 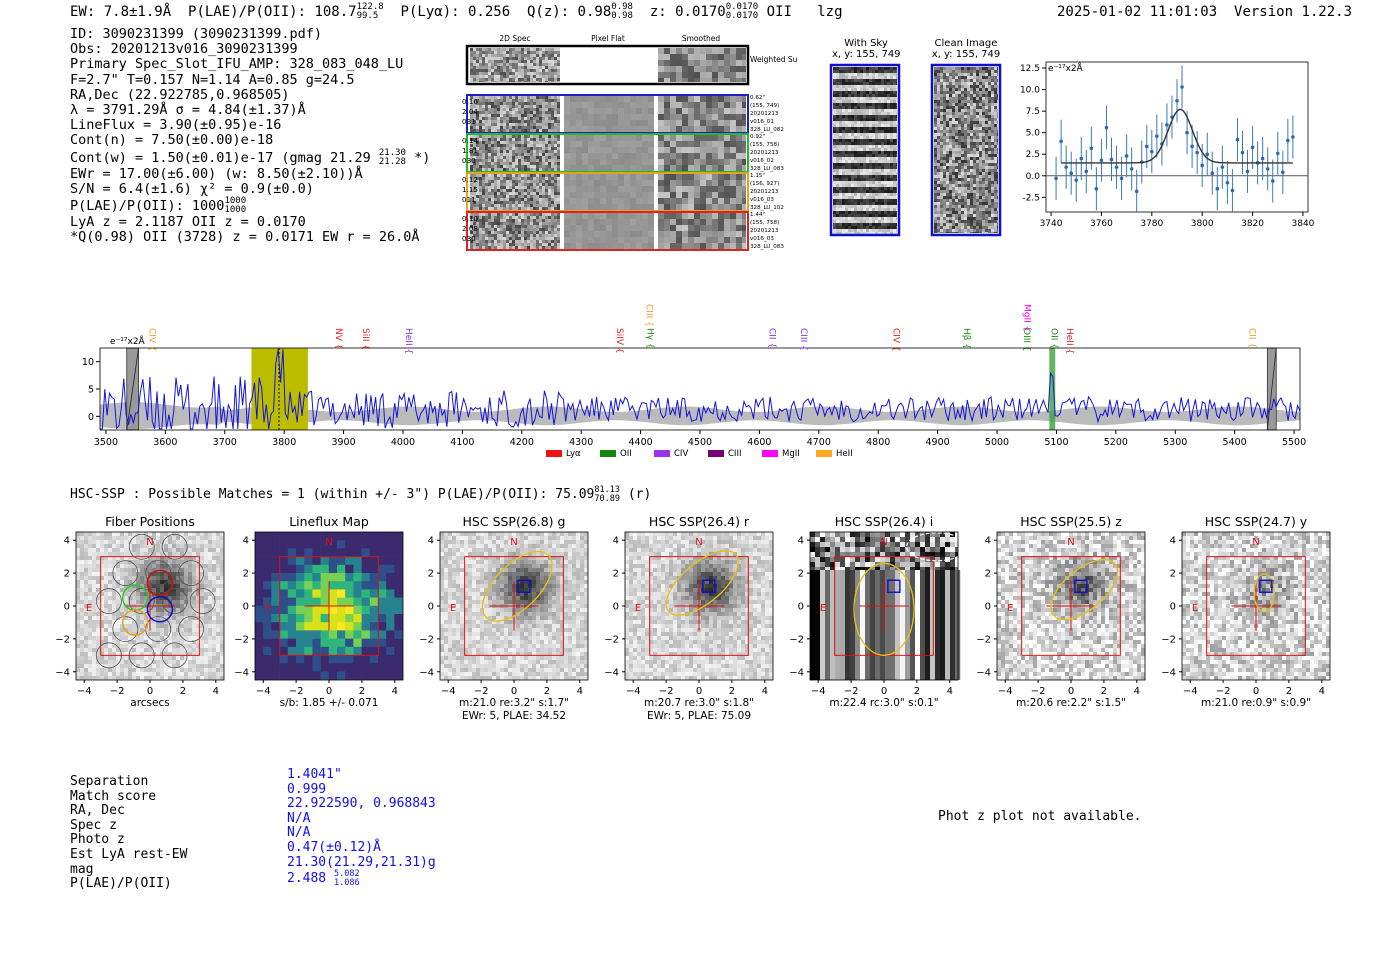 What do you see at coordinates (62, 672) in the screenshot?
I see `hsc-y-tick-label: −4` at bounding box center [62, 672].